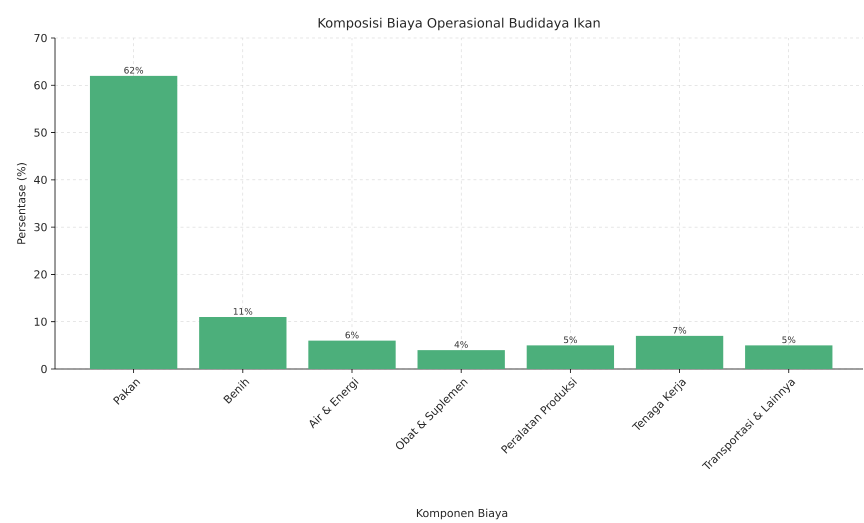 This screenshot has height=523, width=864. I want to click on y-tick-label: 60, so click(40, 85).